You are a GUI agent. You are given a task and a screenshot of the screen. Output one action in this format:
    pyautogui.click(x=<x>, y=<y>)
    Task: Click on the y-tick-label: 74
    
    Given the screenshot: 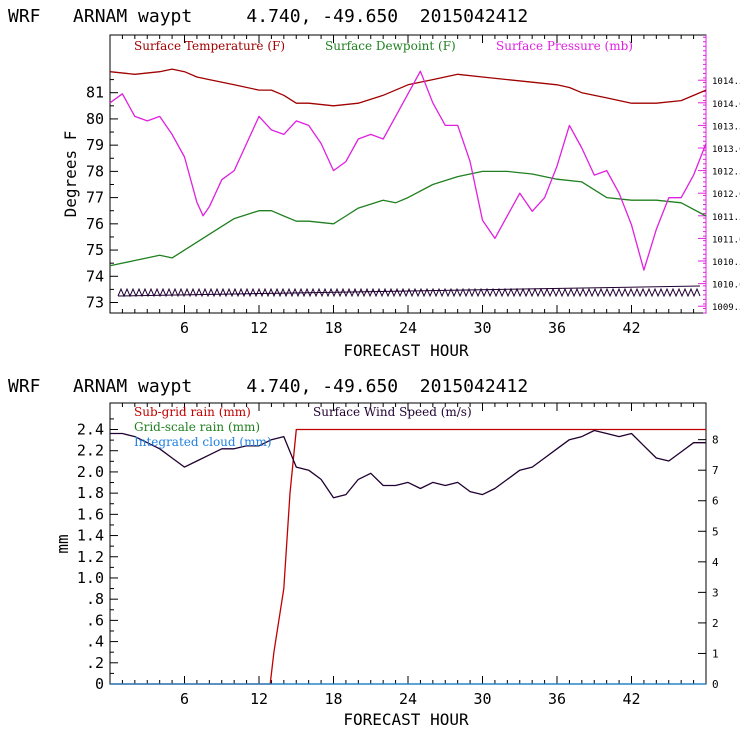 What is the action you would take?
    pyautogui.click(x=95, y=276)
    